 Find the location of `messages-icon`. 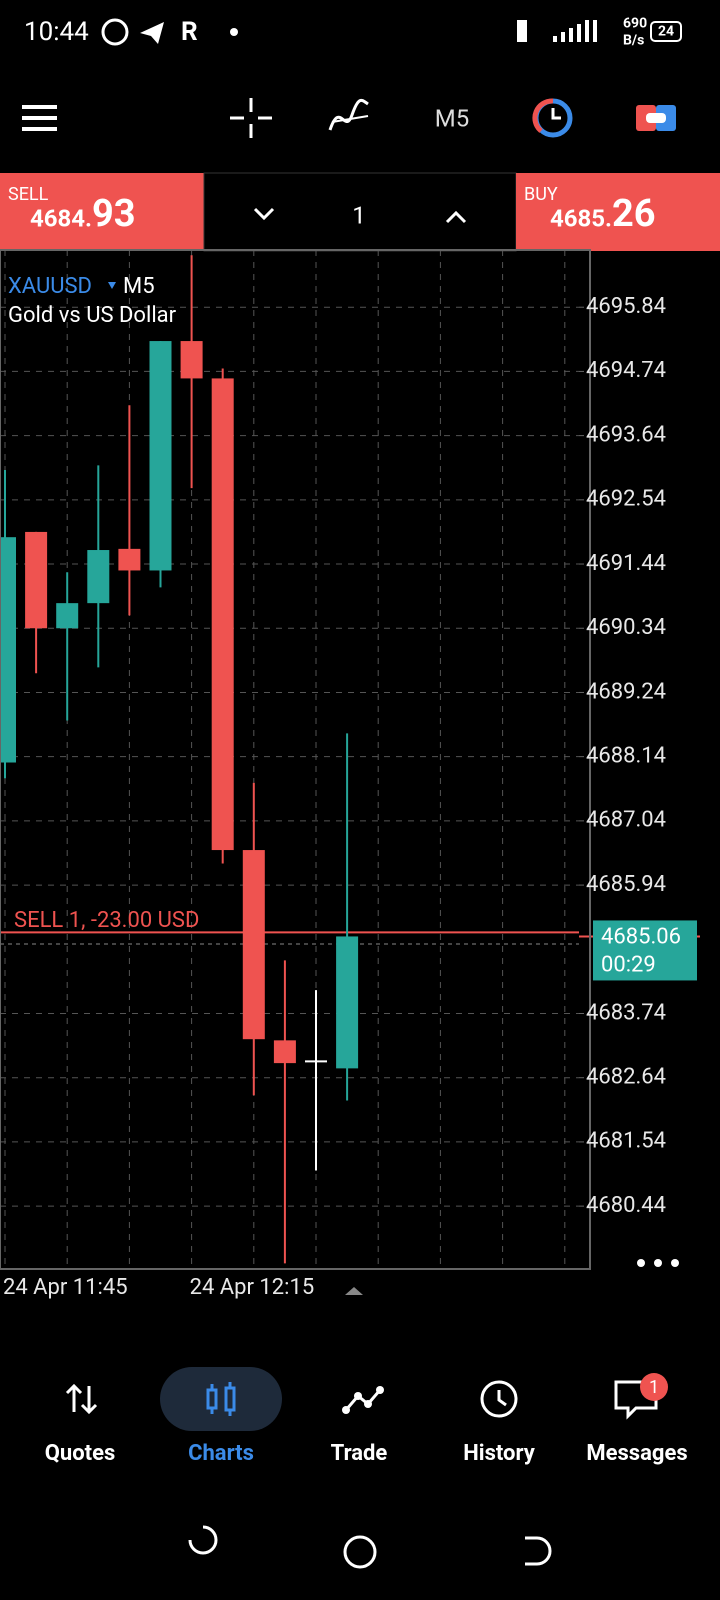

messages-icon is located at coordinates (641, 1396).